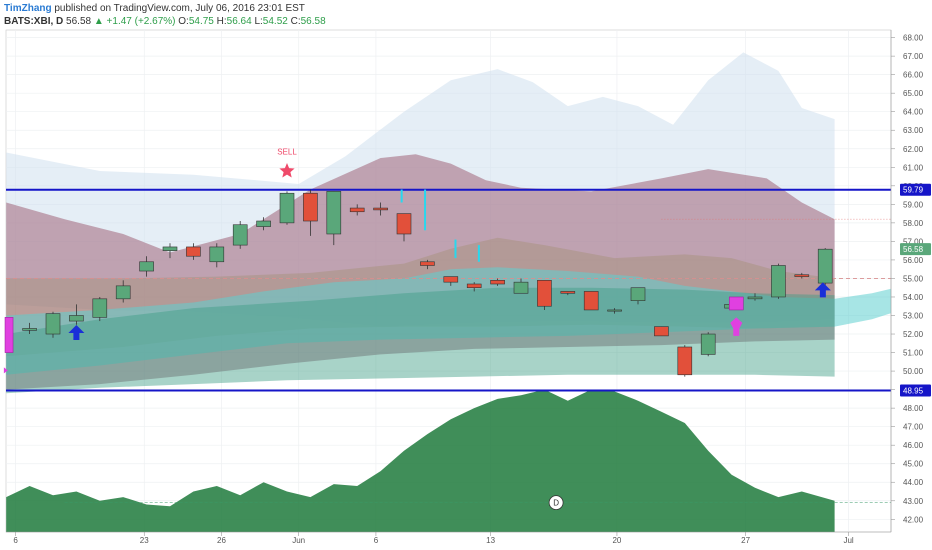  Describe the element at coordinates (295, 21) in the screenshot. I see `close-label: C:` at that location.